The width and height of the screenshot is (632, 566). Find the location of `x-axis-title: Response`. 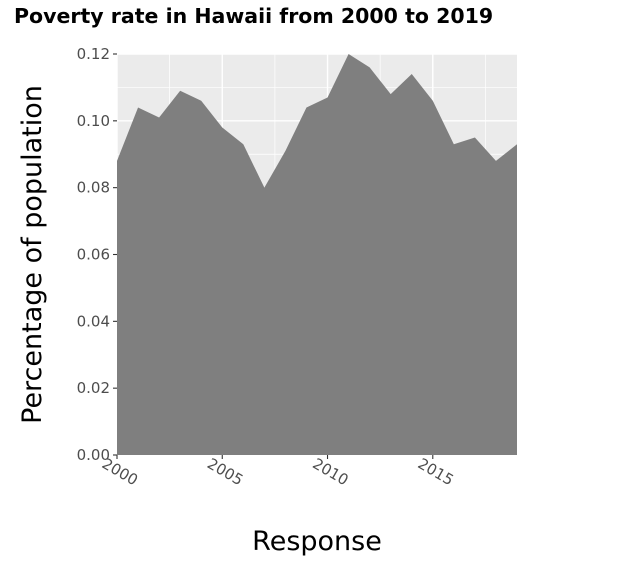

x-axis-title: Response is located at coordinates (317, 541).